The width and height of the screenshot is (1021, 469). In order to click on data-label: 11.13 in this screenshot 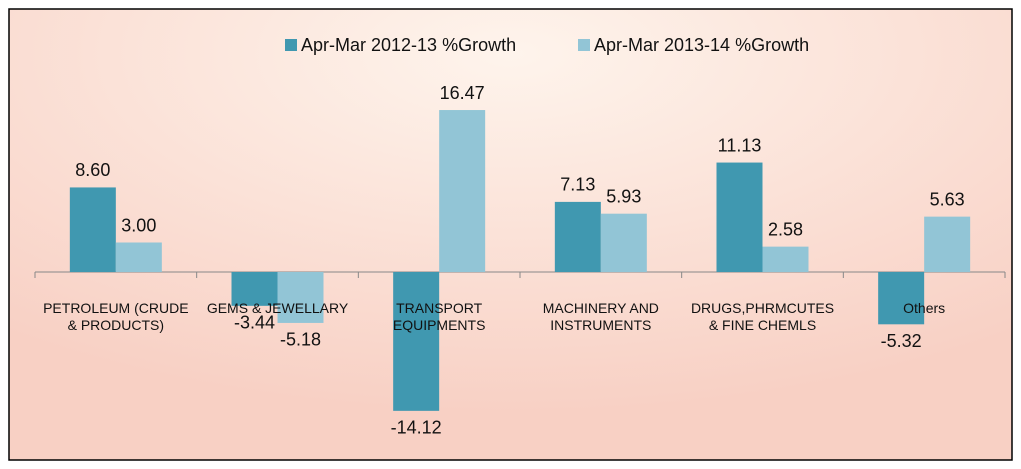, I will do `click(740, 145)`.